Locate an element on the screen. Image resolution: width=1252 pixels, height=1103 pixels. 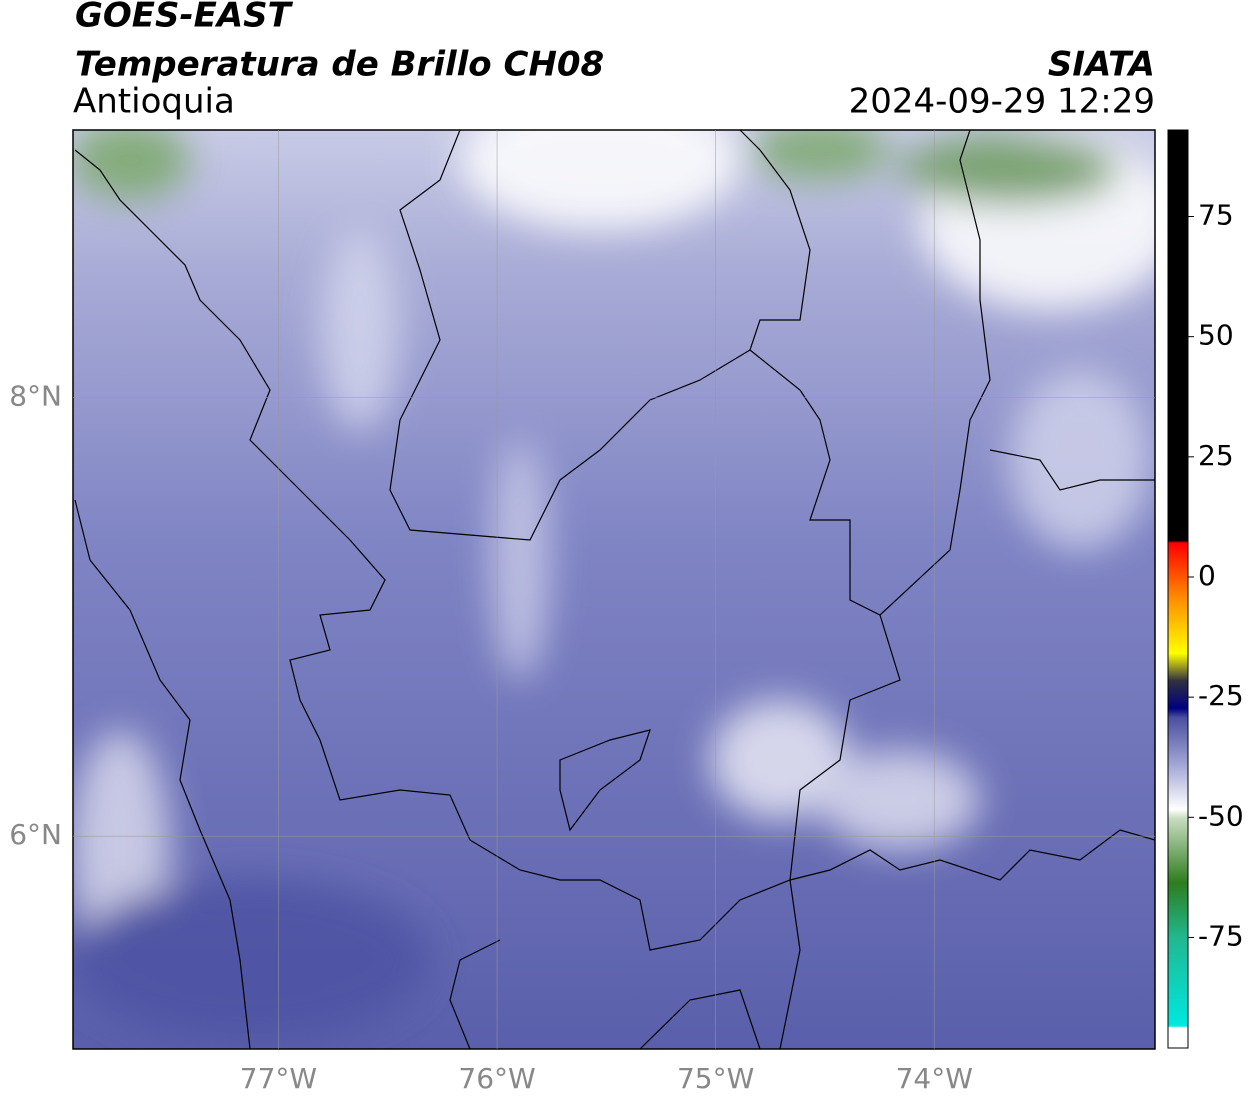
colorbar is located at coordinates (1178, 589).